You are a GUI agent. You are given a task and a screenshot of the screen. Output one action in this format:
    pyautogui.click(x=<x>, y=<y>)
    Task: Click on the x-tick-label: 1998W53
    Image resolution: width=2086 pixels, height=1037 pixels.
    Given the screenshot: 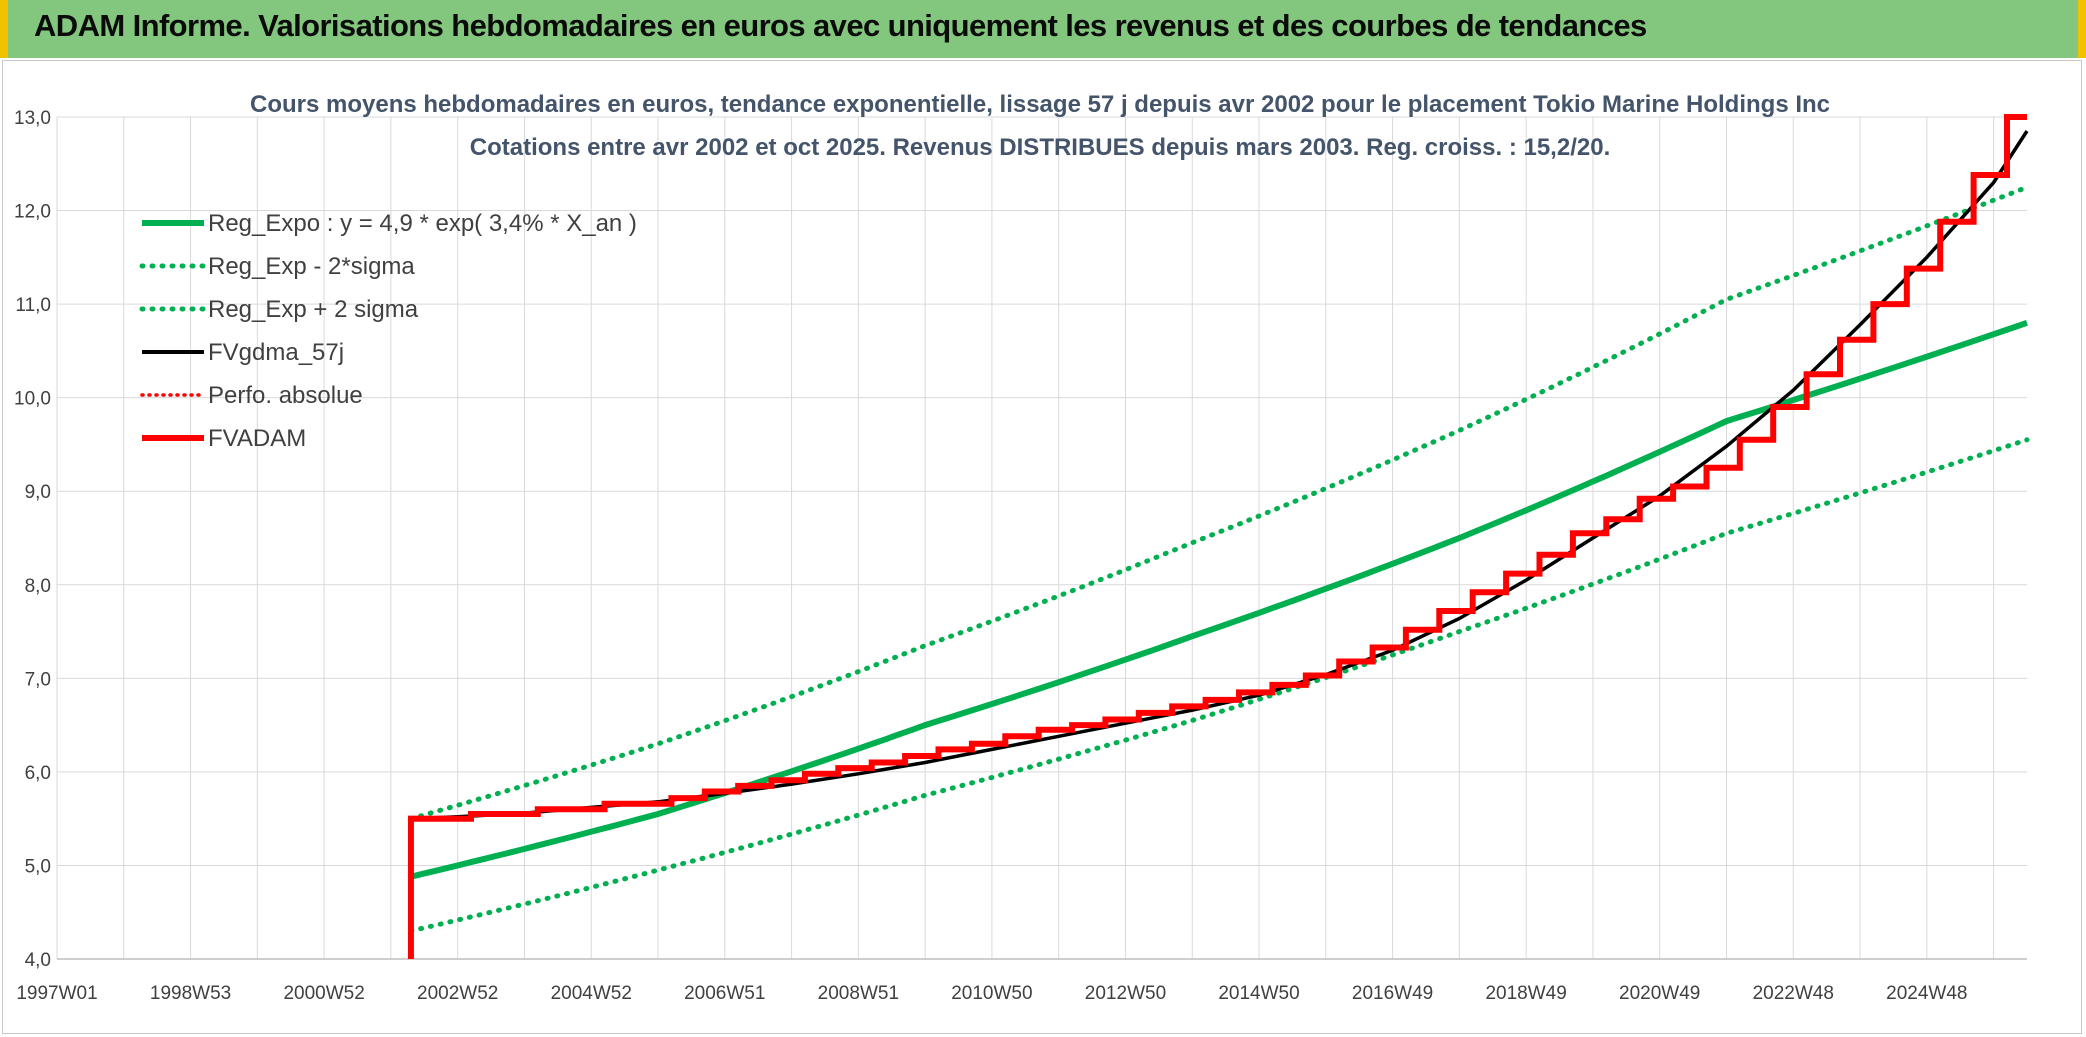 What is the action you would take?
    pyautogui.click(x=190, y=993)
    